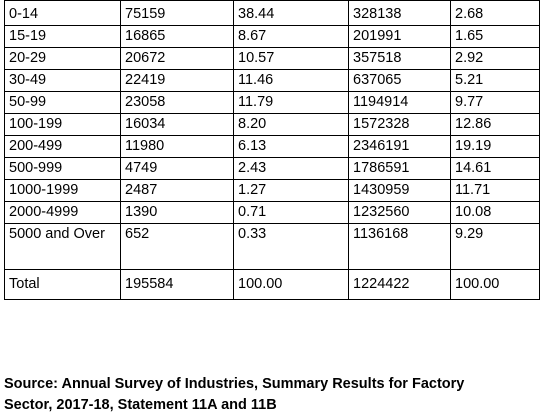 The height and width of the screenshot is (419, 550). I want to click on table-row: 200-499 11980 6.13 2346191 19.19, so click(272, 146).